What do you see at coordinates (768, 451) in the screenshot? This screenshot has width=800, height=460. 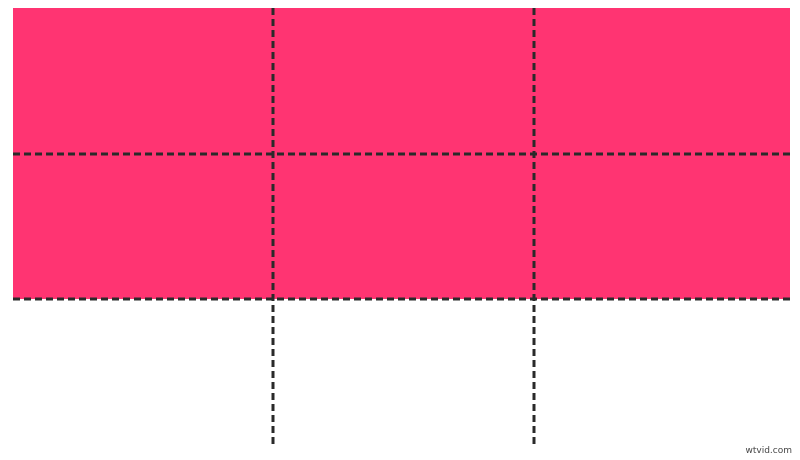 I see `watermark: wtvid.com` at bounding box center [768, 451].